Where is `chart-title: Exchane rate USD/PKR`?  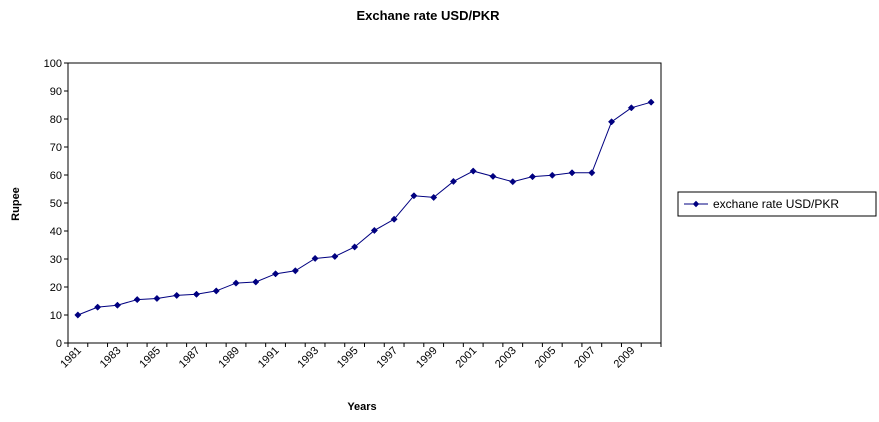 chart-title: Exchane rate USD/PKR is located at coordinates (428, 15).